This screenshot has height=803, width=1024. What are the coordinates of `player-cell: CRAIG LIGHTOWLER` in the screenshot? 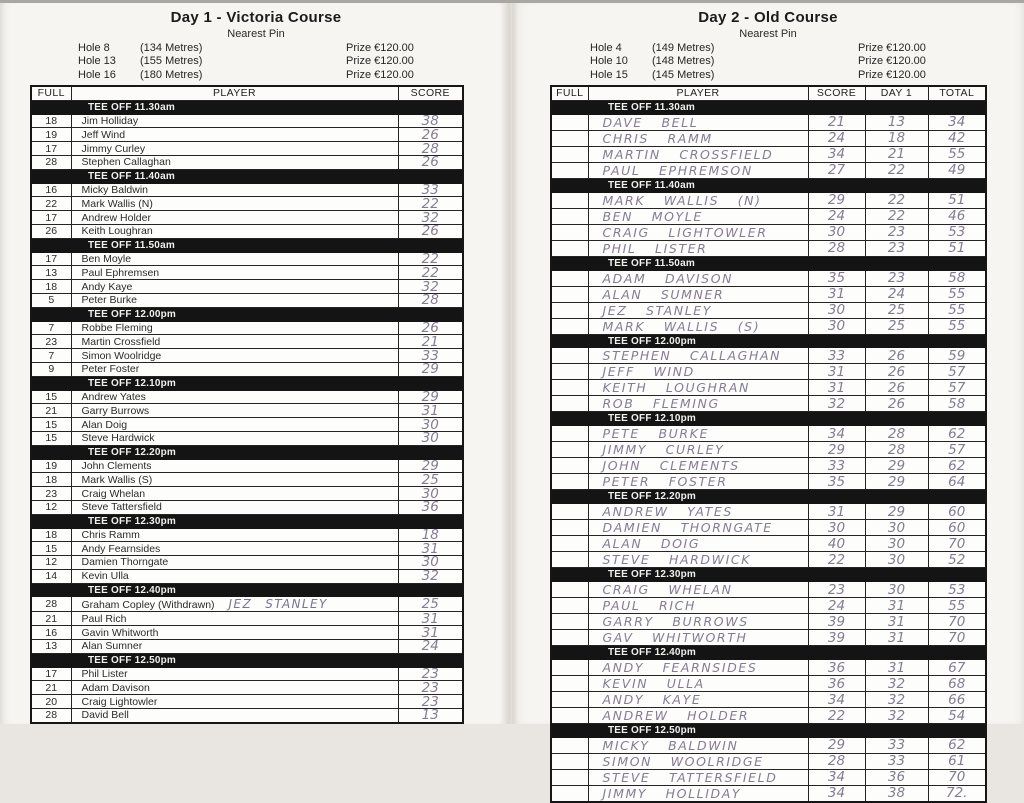 It's located at (698, 232).